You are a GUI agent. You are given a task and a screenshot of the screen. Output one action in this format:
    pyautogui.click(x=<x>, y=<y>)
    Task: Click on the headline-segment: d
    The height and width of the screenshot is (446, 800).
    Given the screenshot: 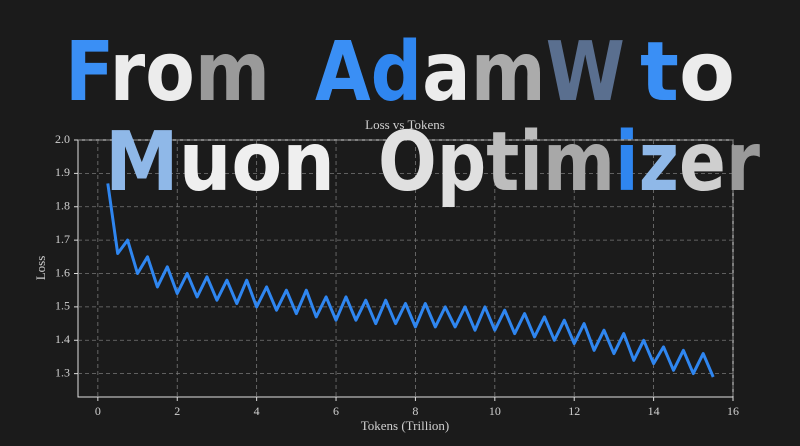 What is the action you would take?
    pyautogui.click(x=396, y=72)
    